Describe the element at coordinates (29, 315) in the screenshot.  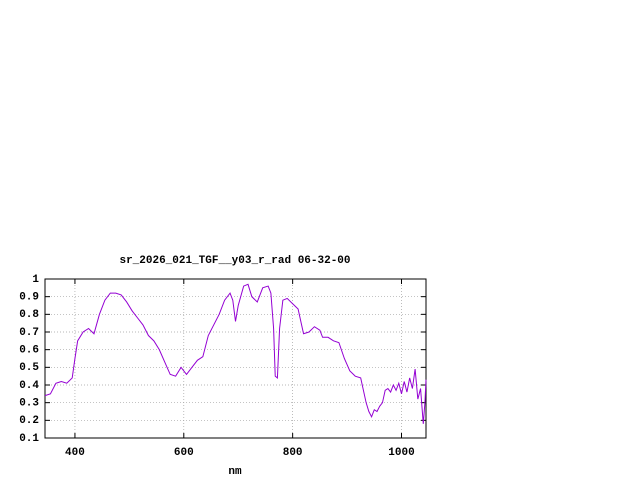
I see `y-tick-label: 0.8` at that location.